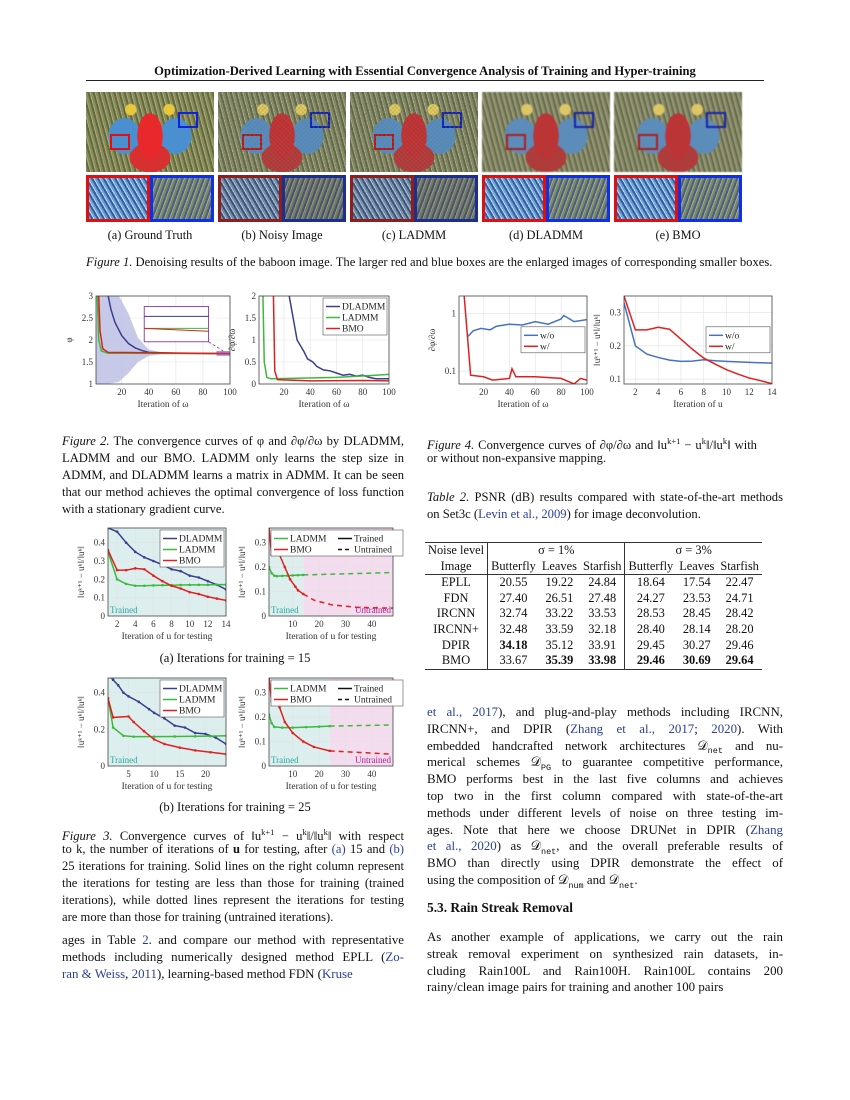 The width and height of the screenshot is (850, 1100). What do you see at coordinates (227, 624) in the screenshot?
I see `x-tick-label: 14` at bounding box center [227, 624].